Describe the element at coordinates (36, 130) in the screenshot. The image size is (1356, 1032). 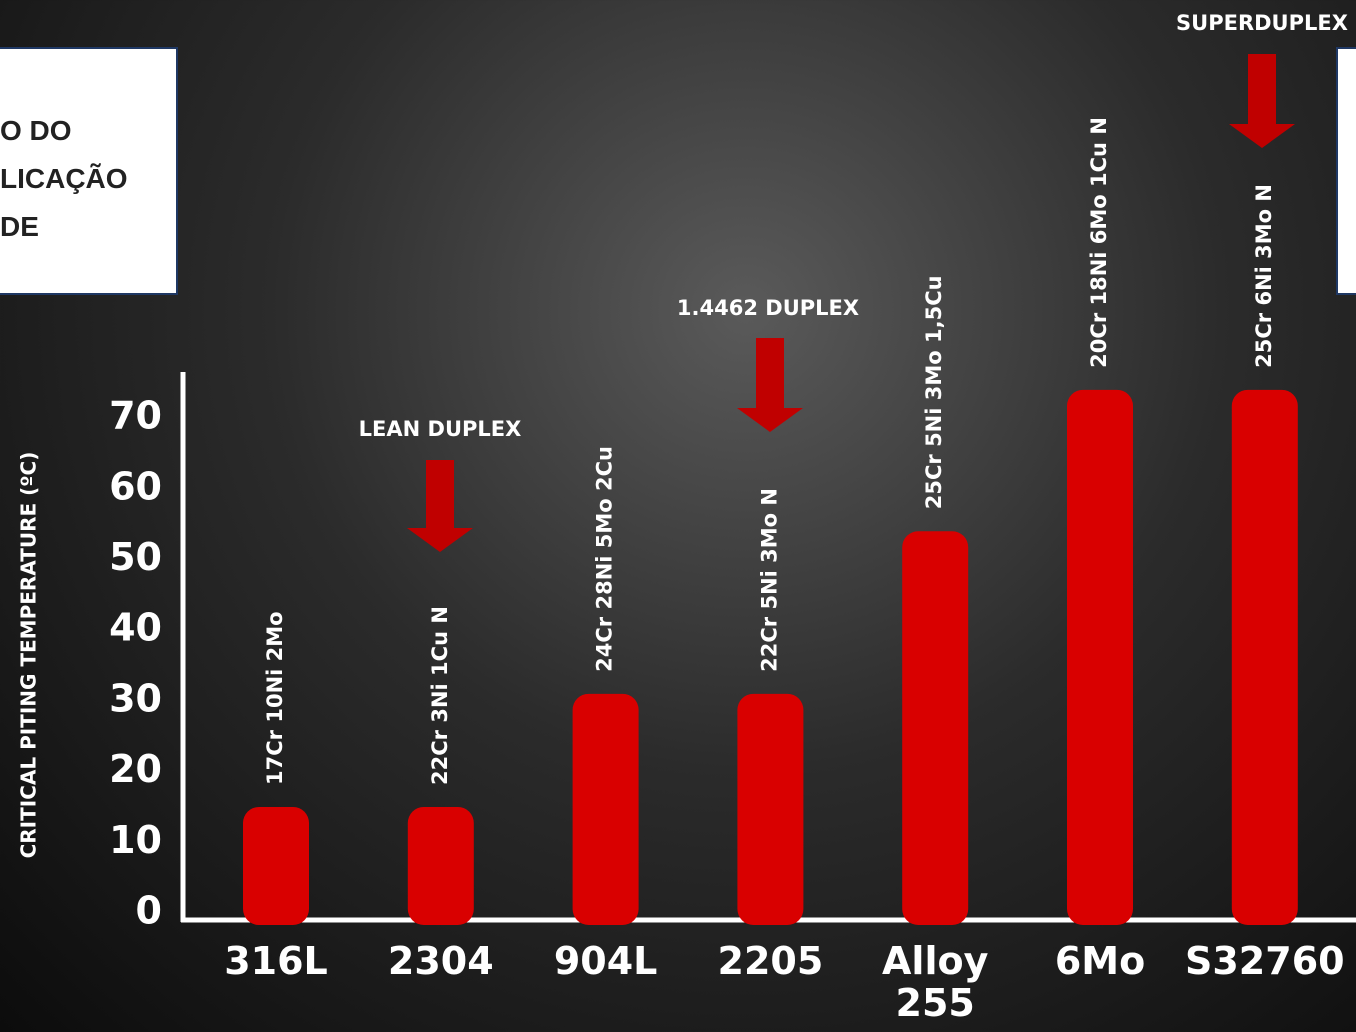
I see `box-line: O DO` at that location.